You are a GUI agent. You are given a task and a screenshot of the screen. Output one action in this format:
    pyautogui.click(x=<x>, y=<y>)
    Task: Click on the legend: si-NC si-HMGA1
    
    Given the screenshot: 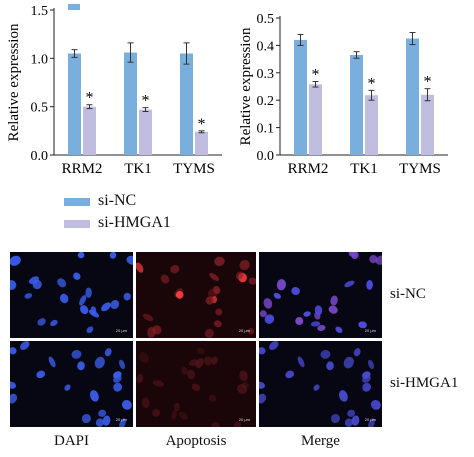 What is the action you would take?
    pyautogui.click(x=164, y=214)
    